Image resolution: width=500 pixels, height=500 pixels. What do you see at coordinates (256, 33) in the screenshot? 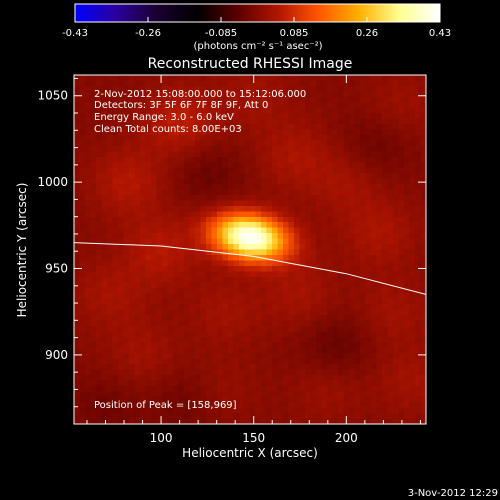
I see `colorbar-tick-labels: -0.43 -0.26 -0.085 0.085 0.26 0.43` at bounding box center [256, 33].